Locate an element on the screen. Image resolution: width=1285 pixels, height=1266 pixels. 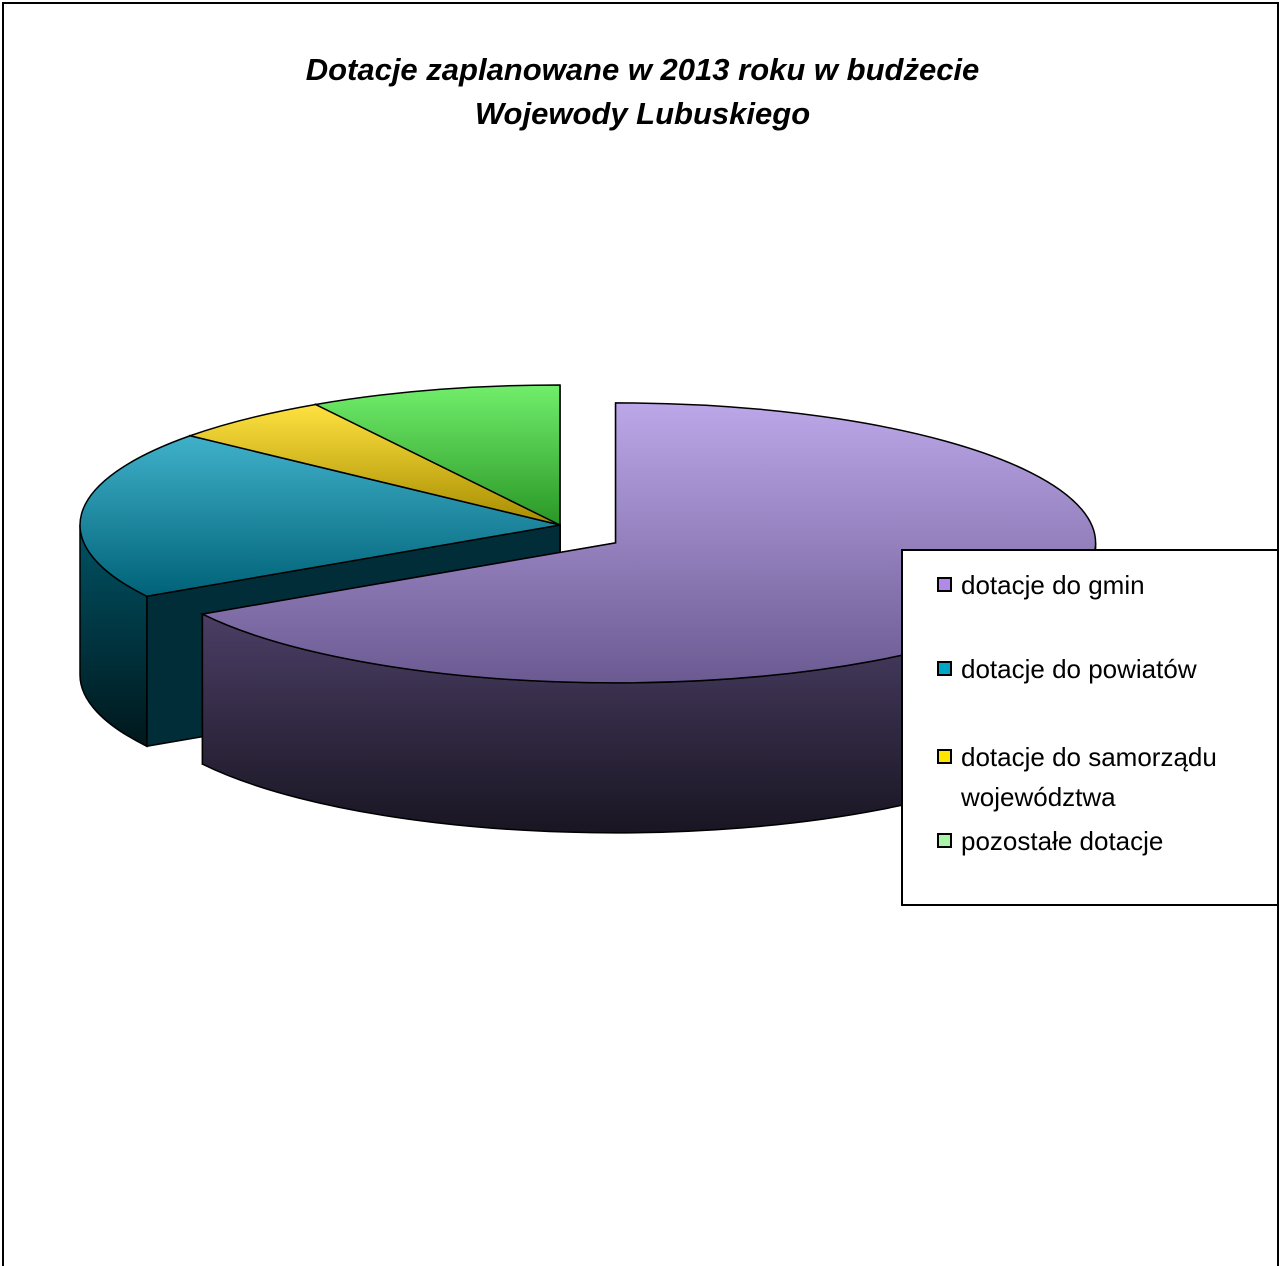
legend-swatch-pozostale is located at coordinates (944, 840).